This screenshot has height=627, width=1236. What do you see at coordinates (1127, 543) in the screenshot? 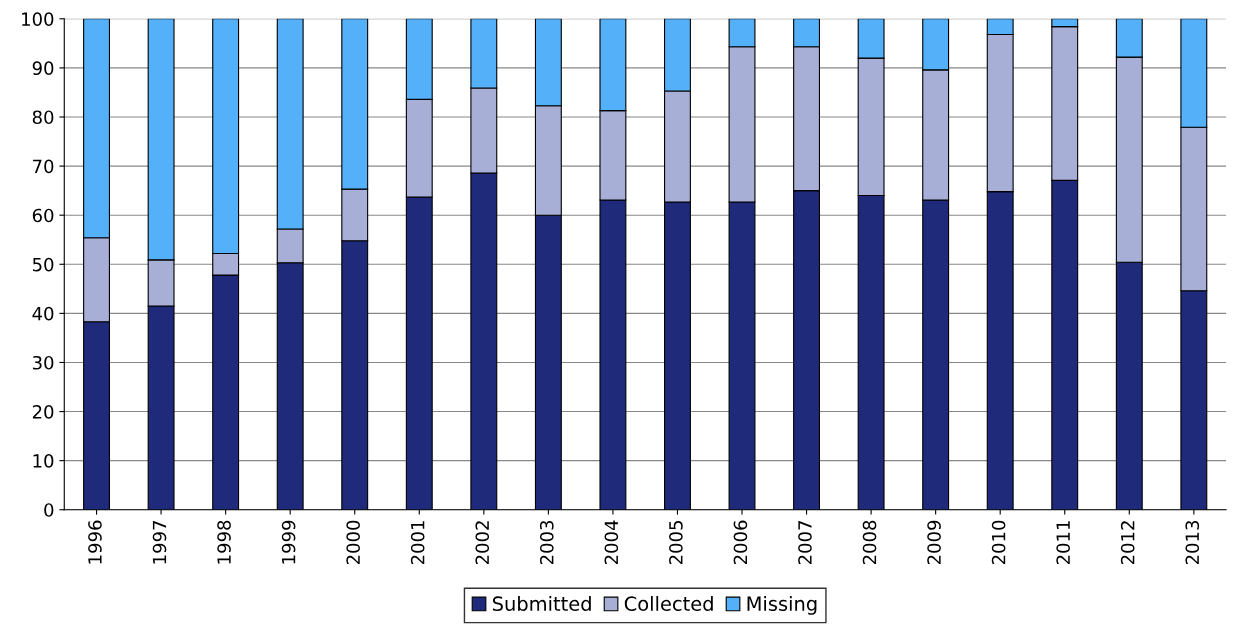
I see `x-tick-label: 2012` at bounding box center [1127, 543].